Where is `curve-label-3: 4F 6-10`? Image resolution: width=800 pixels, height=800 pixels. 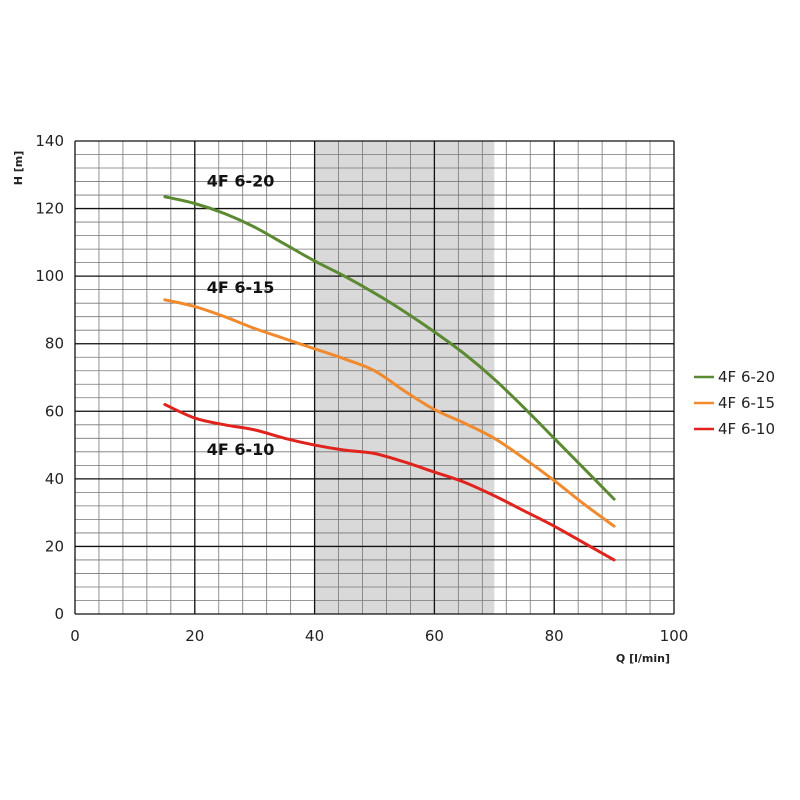
curve-label-3: 4F 6-10 is located at coordinates (241, 449).